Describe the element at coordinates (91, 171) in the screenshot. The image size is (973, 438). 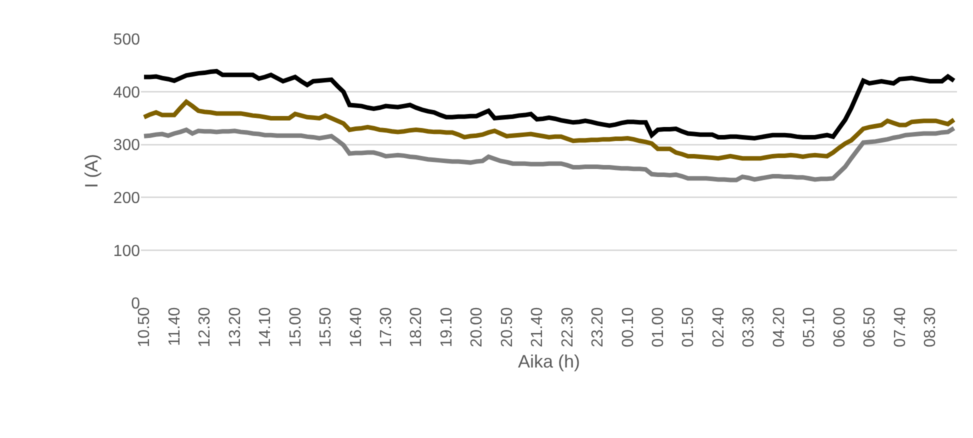
I see `y-axis-title: I (A)` at that location.